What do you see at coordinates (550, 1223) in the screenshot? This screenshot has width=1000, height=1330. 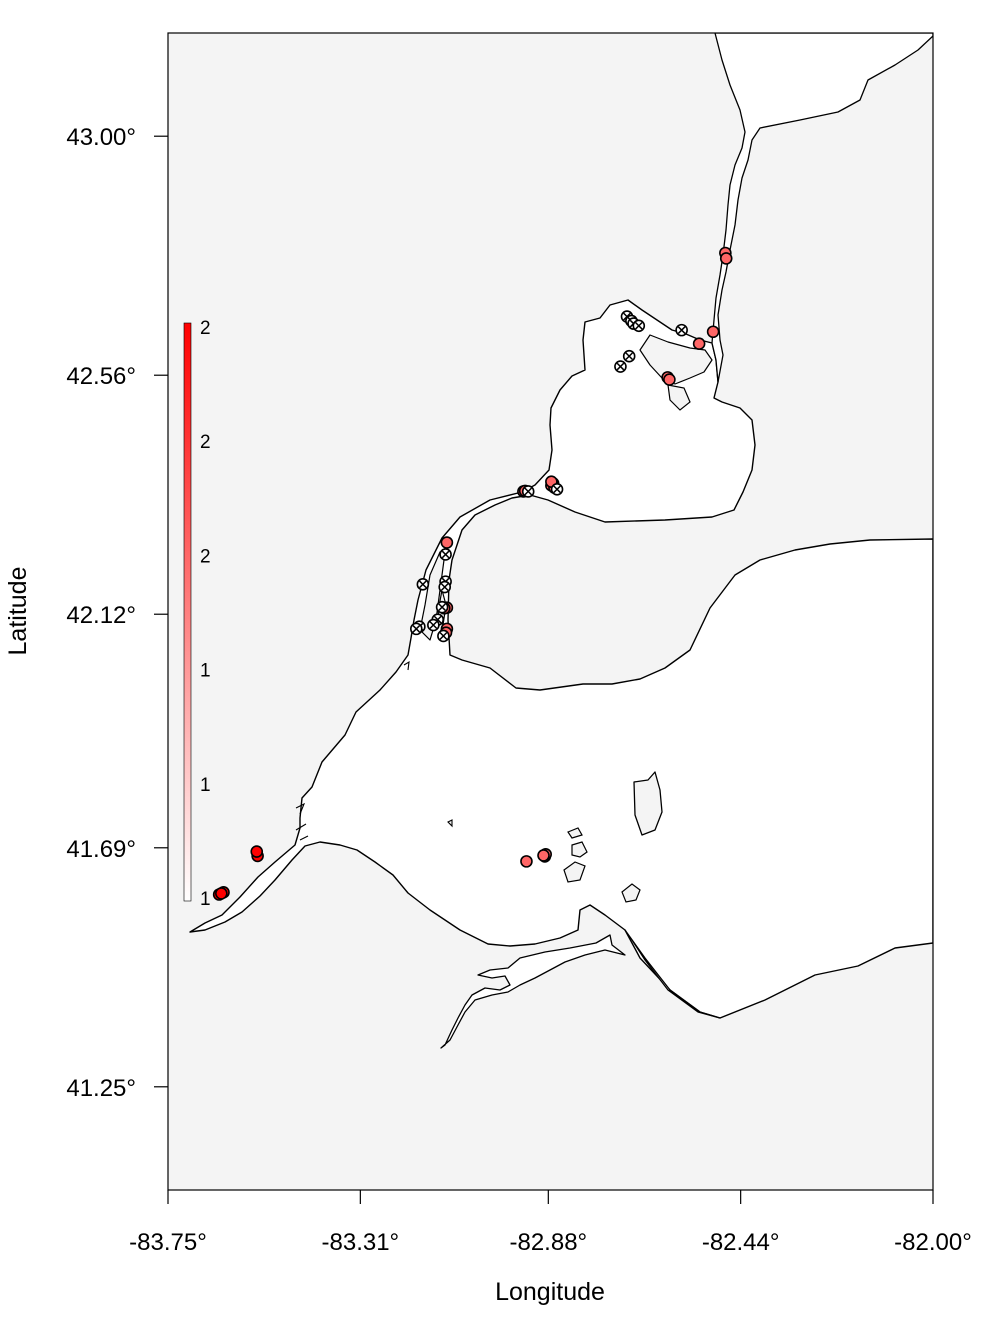 I see `x-axis: -83.75° -83.31° -82.88° -82.44° -82.00°` at bounding box center [550, 1223].